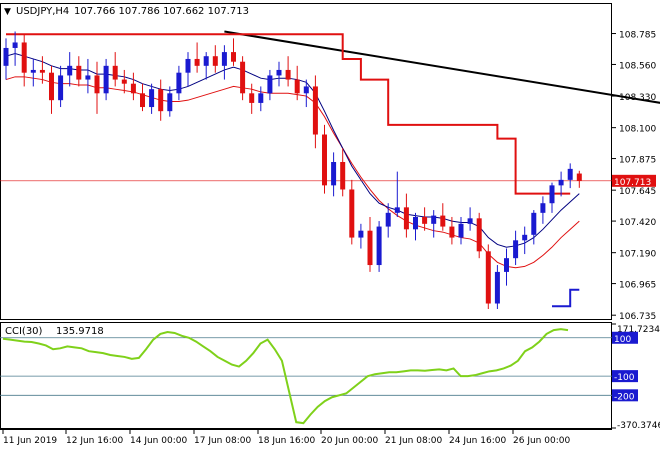  Describe the element at coordinates (306, 366) in the screenshot. I see `cci-level-lines` at that location.